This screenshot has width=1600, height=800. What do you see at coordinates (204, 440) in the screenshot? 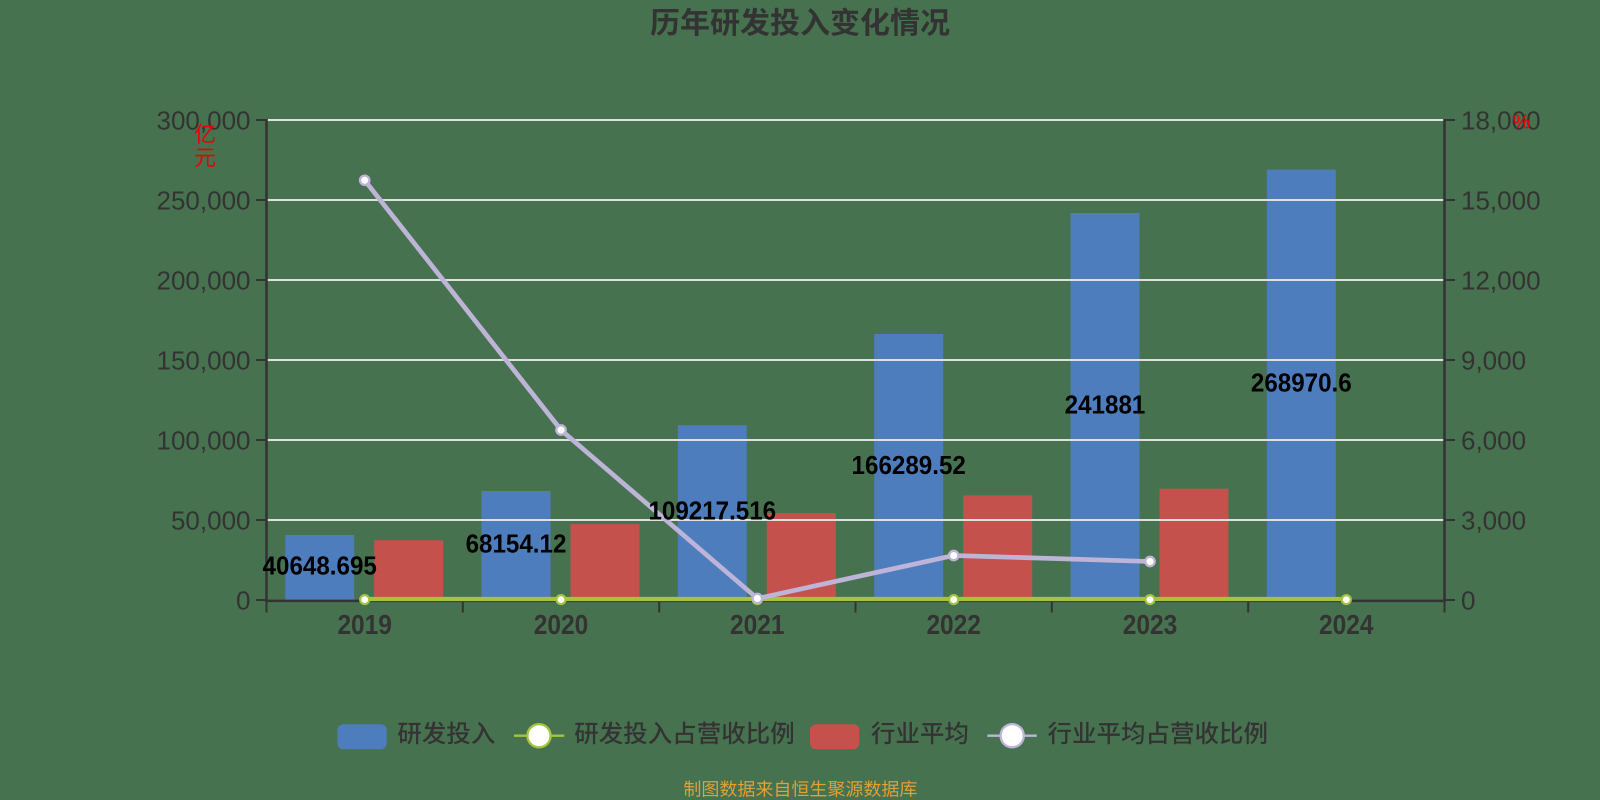
I see `svg-text: 100,000` at bounding box center [204, 440].